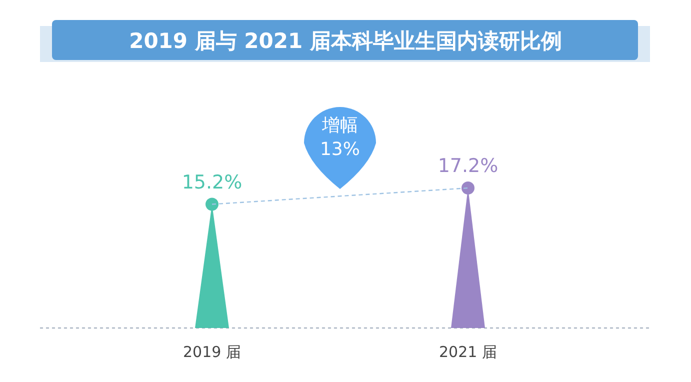 The width and height of the screenshot is (691, 382). What do you see at coordinates (468, 166) in the screenshot?
I see `data-label: 17.2%` at bounding box center [468, 166].